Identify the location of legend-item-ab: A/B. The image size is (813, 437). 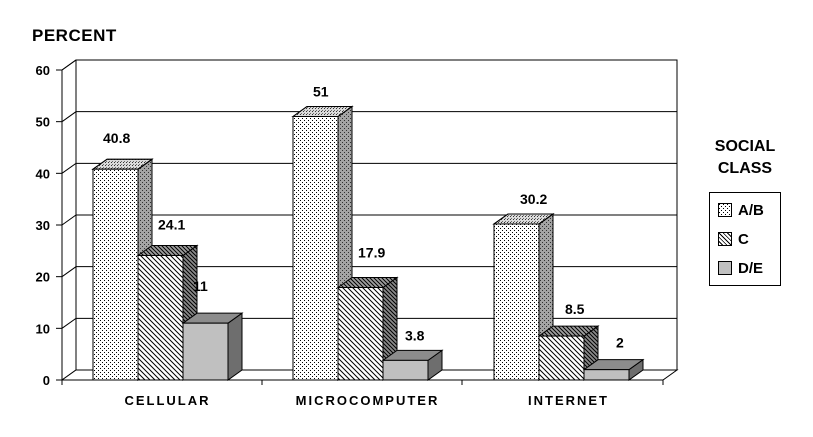
(741, 210).